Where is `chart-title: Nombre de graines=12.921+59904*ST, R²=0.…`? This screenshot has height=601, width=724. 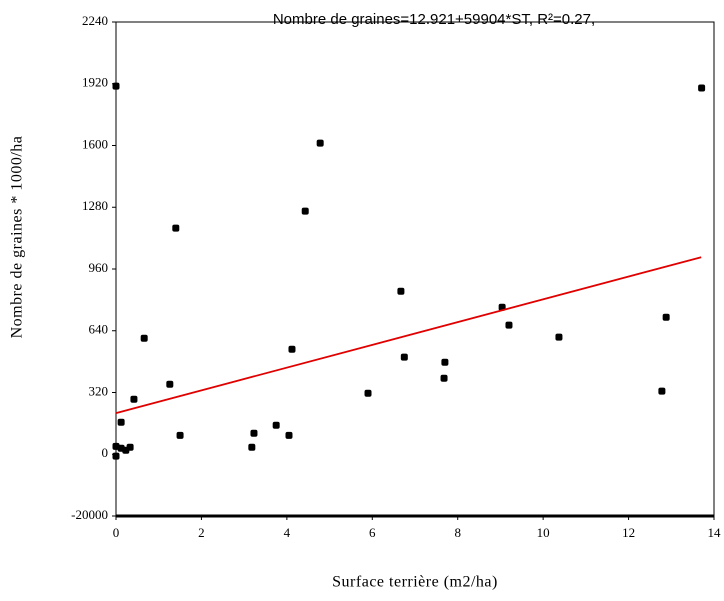 chart-title: Nombre de graines=12.921+59904*ST, R²=0.… is located at coordinates (434, 19).